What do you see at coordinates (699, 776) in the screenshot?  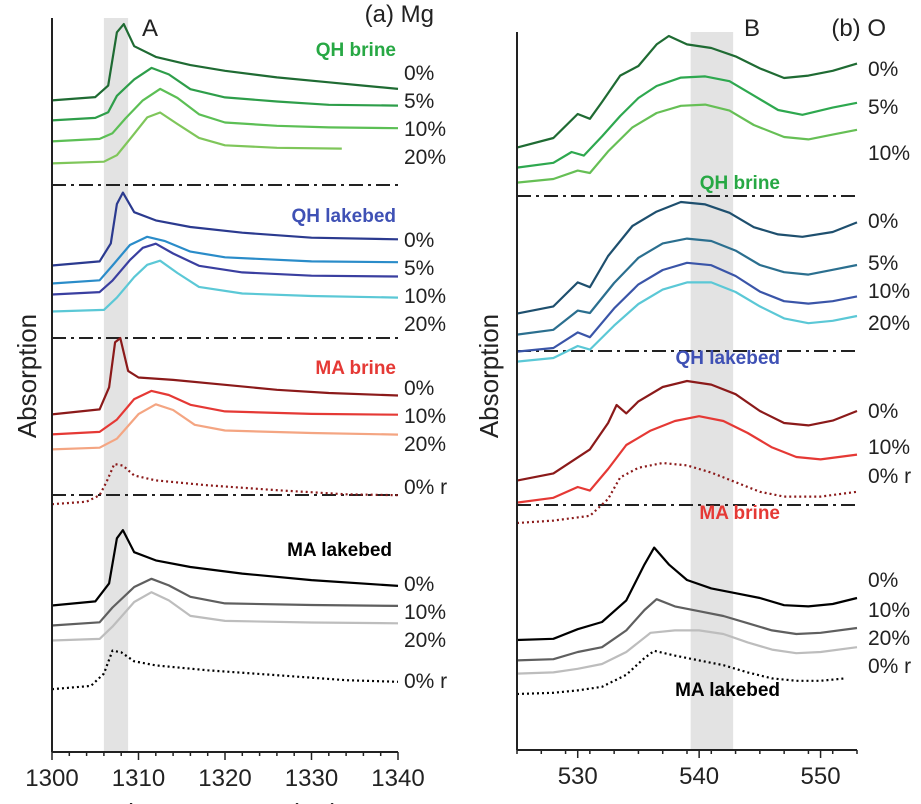 I see `x-tick-label: 540` at bounding box center [699, 776].